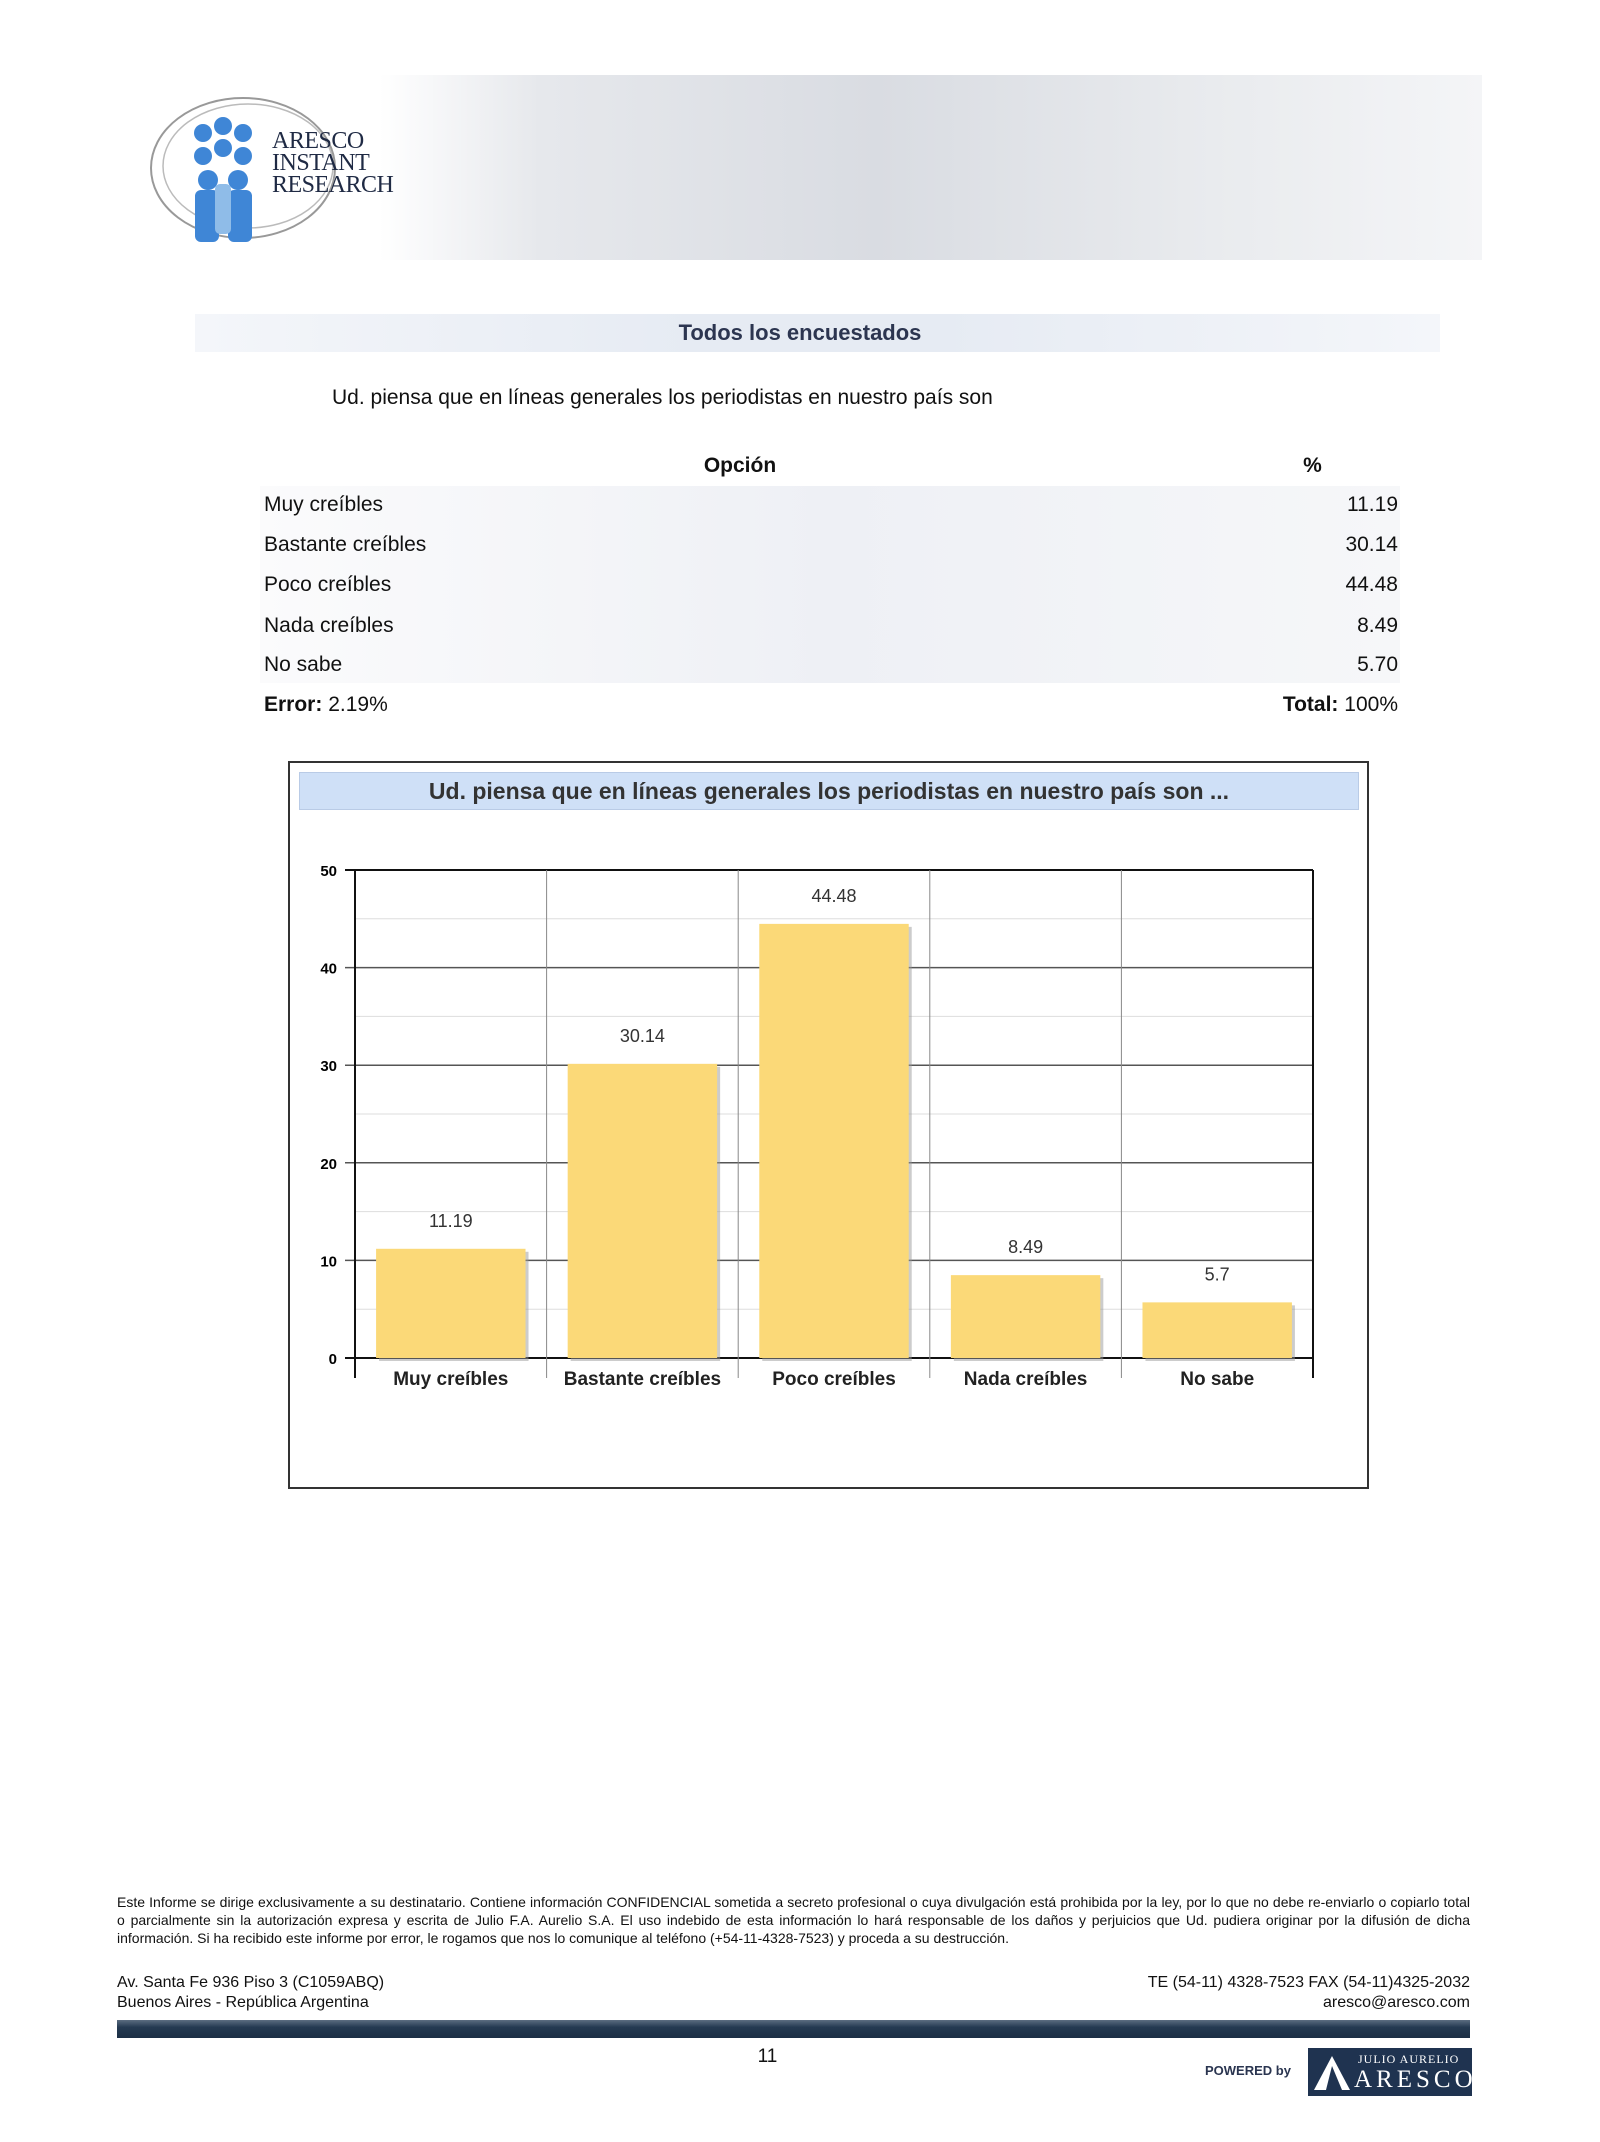  Describe the element at coordinates (1340, 705) in the screenshot. I see `total-row: Total: 100%` at that location.